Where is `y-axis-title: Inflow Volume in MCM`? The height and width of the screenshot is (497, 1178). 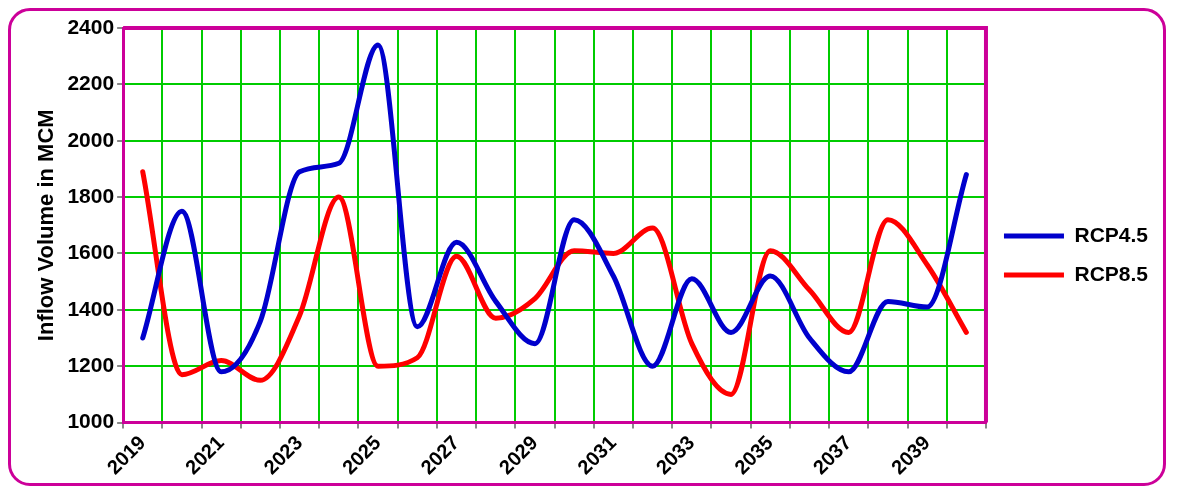
y-axis-title: Inflow Volume in MCM is located at coordinates (46, 225).